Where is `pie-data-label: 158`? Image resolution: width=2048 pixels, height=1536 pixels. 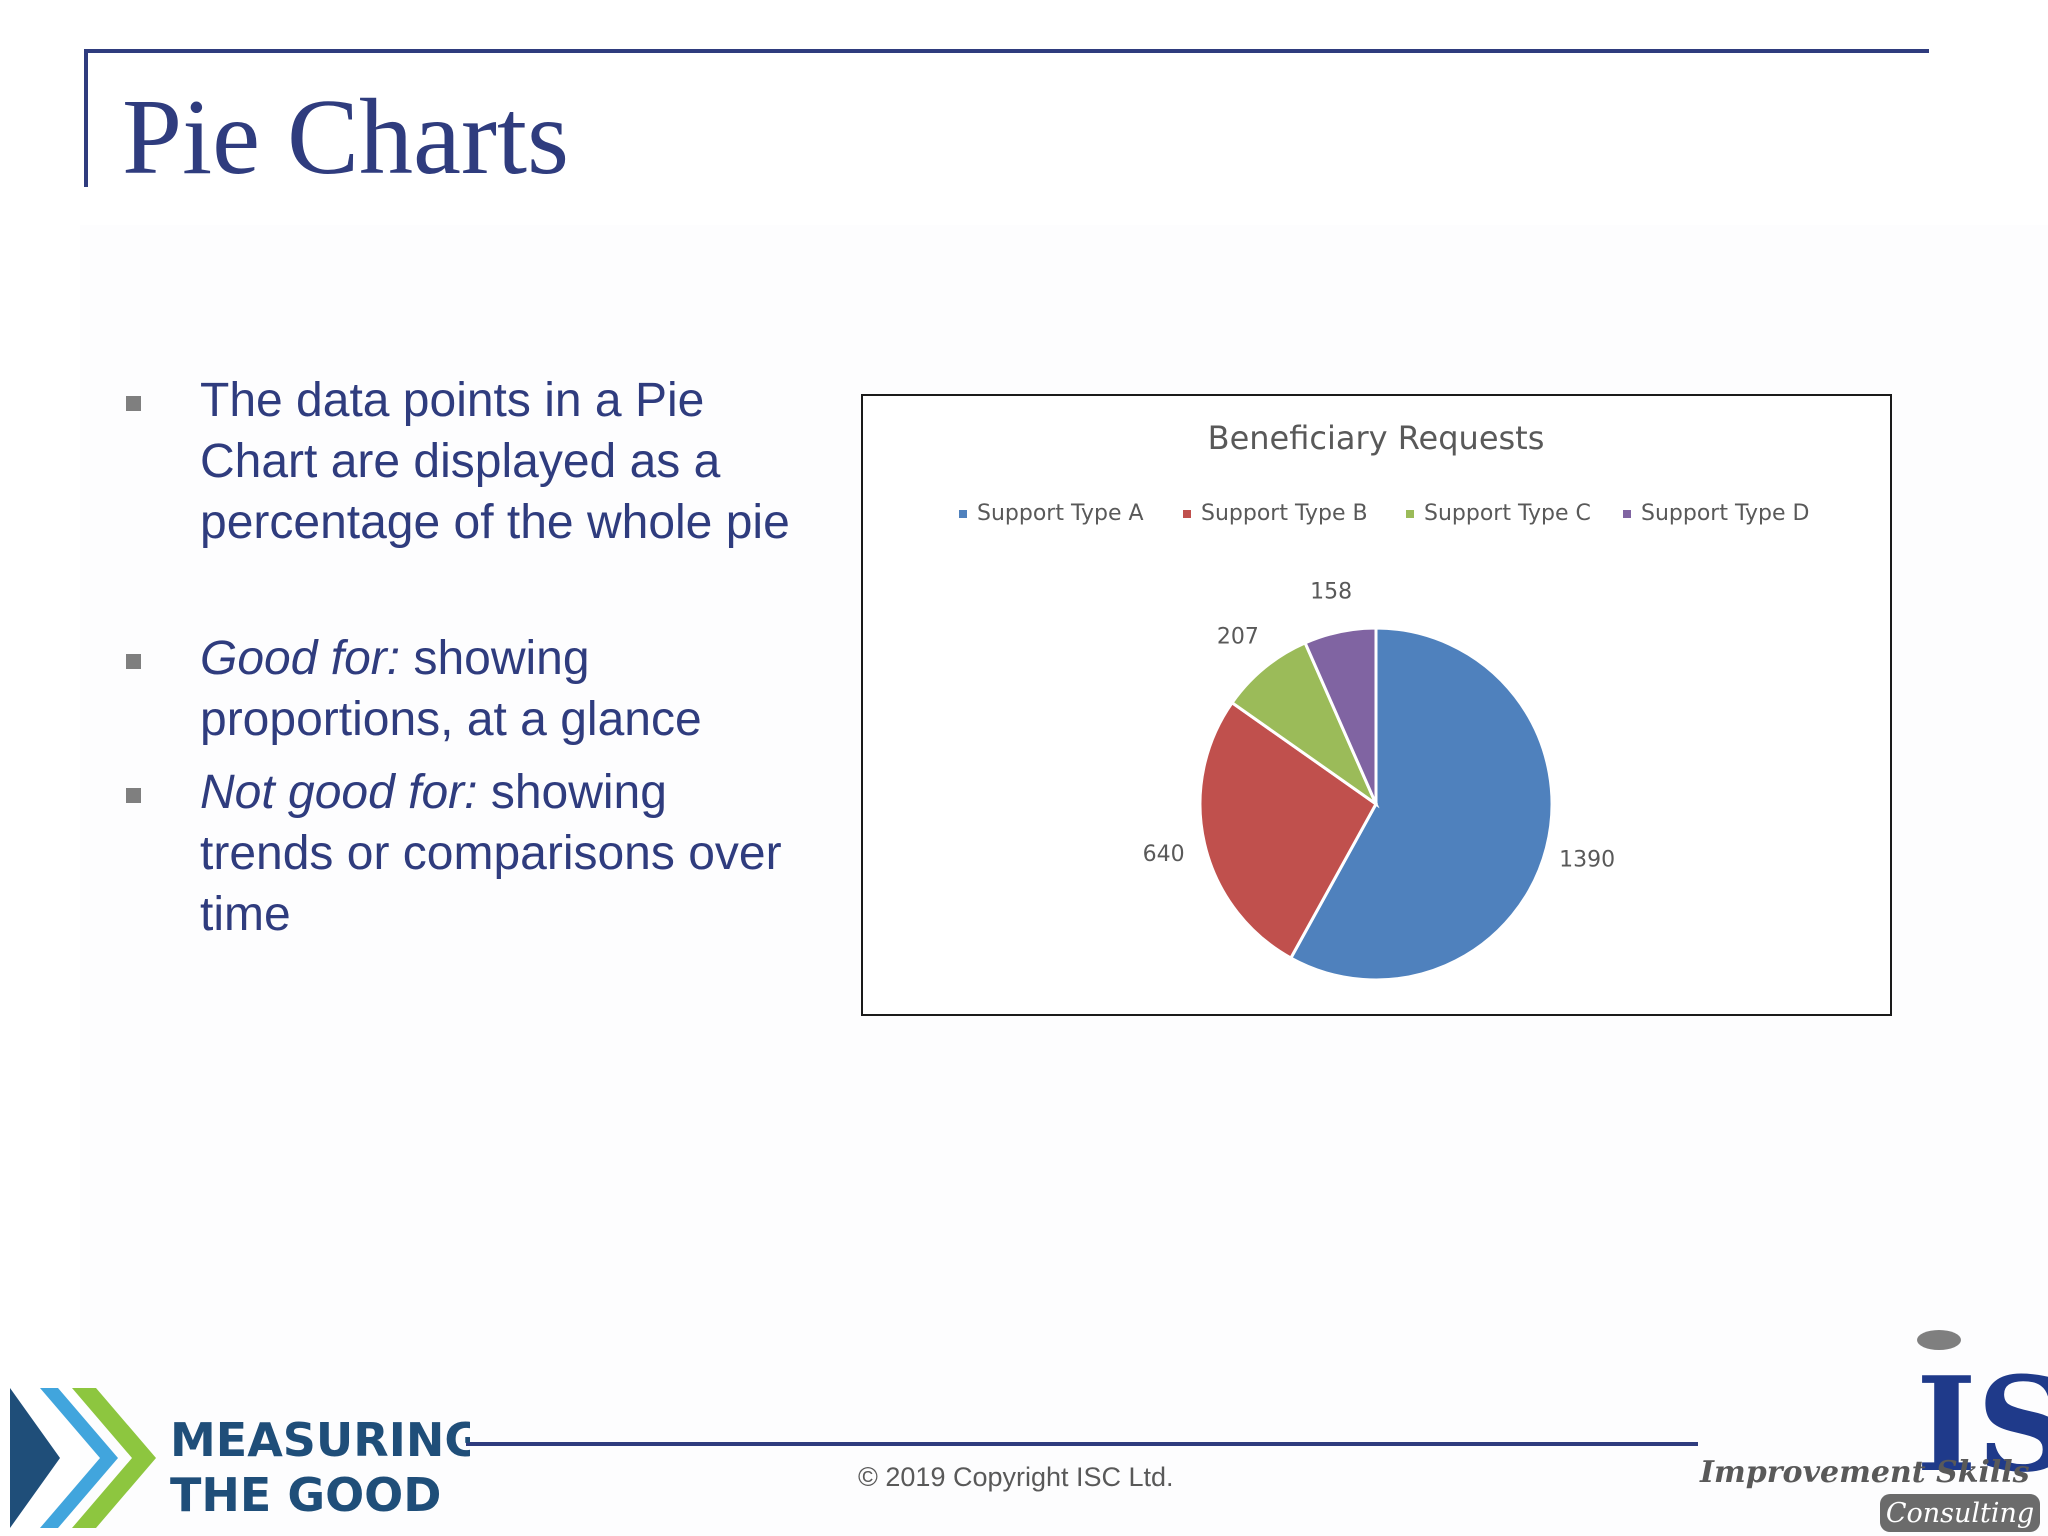 pie-data-label: 158 is located at coordinates (1331, 592).